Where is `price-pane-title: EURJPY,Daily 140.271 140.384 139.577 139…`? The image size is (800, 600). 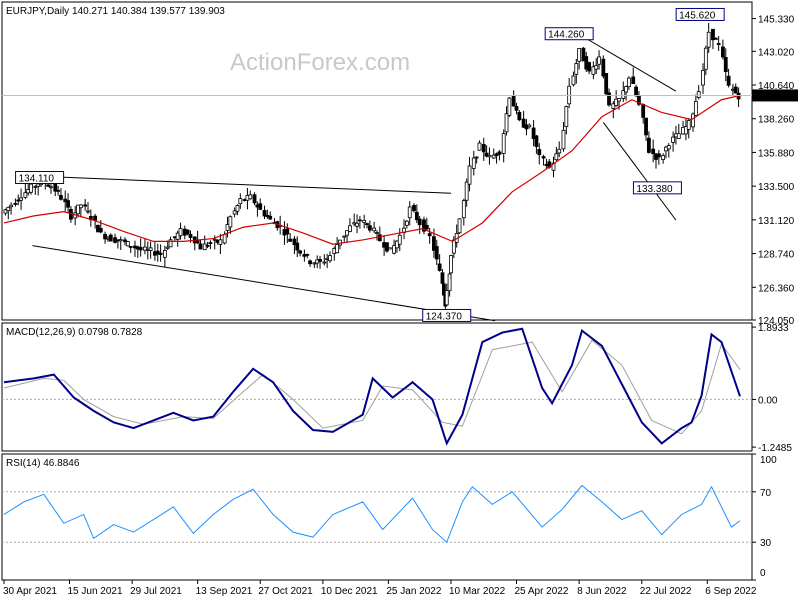
price-pane-title: EURJPY,Daily 140.271 140.384 139.577 139… is located at coordinates (115, 11).